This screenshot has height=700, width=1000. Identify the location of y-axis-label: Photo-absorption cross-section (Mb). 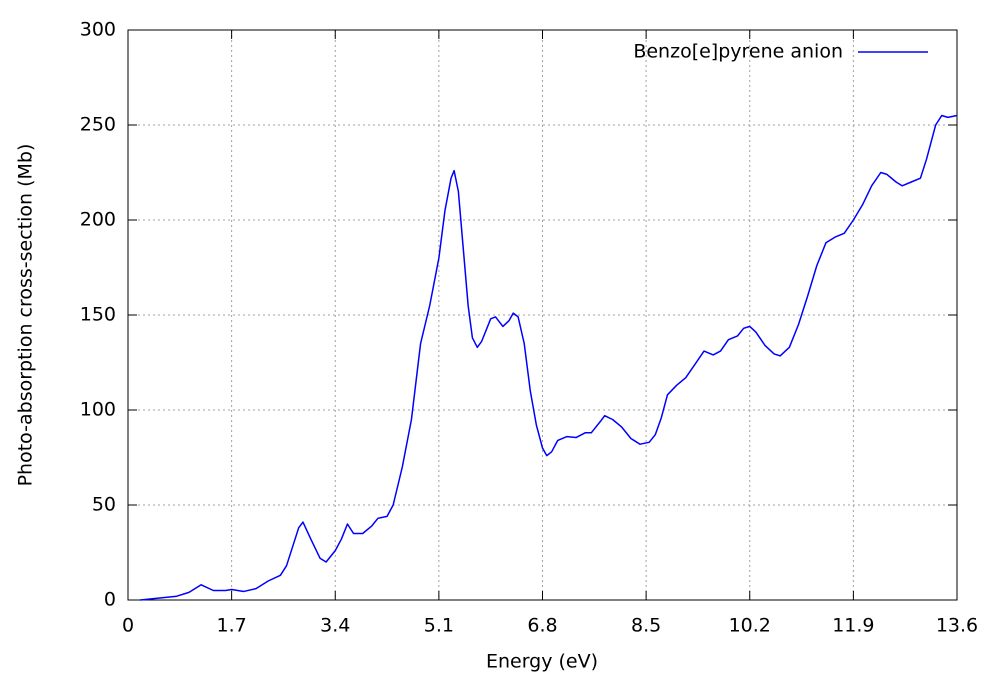
(26, 315).